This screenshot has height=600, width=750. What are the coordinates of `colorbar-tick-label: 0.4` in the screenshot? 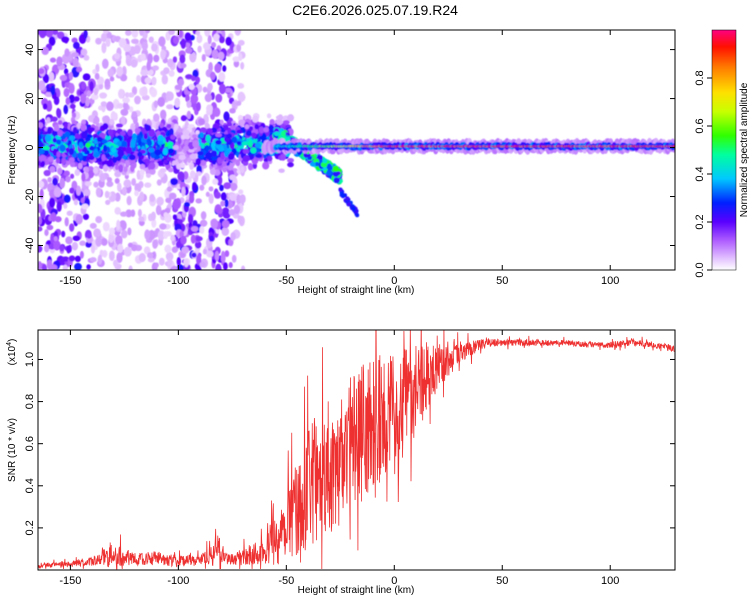 It's located at (700, 173).